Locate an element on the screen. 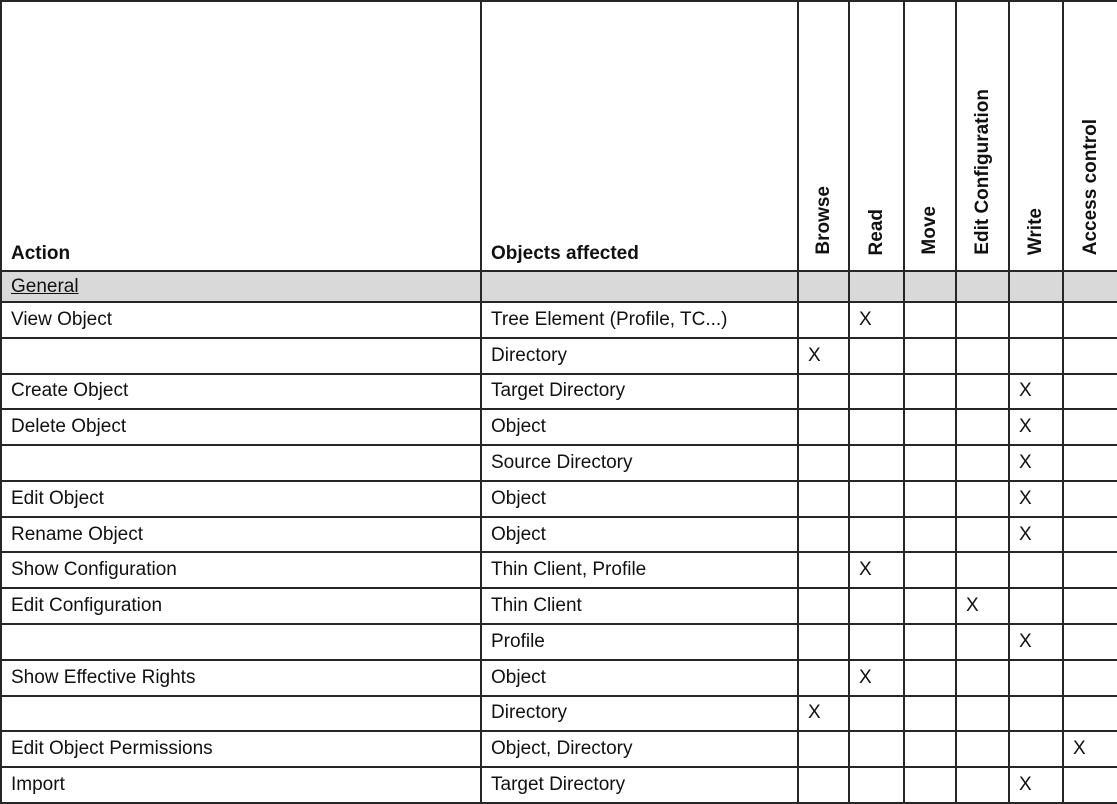  mark-cell-browse: X is located at coordinates (823, 355).